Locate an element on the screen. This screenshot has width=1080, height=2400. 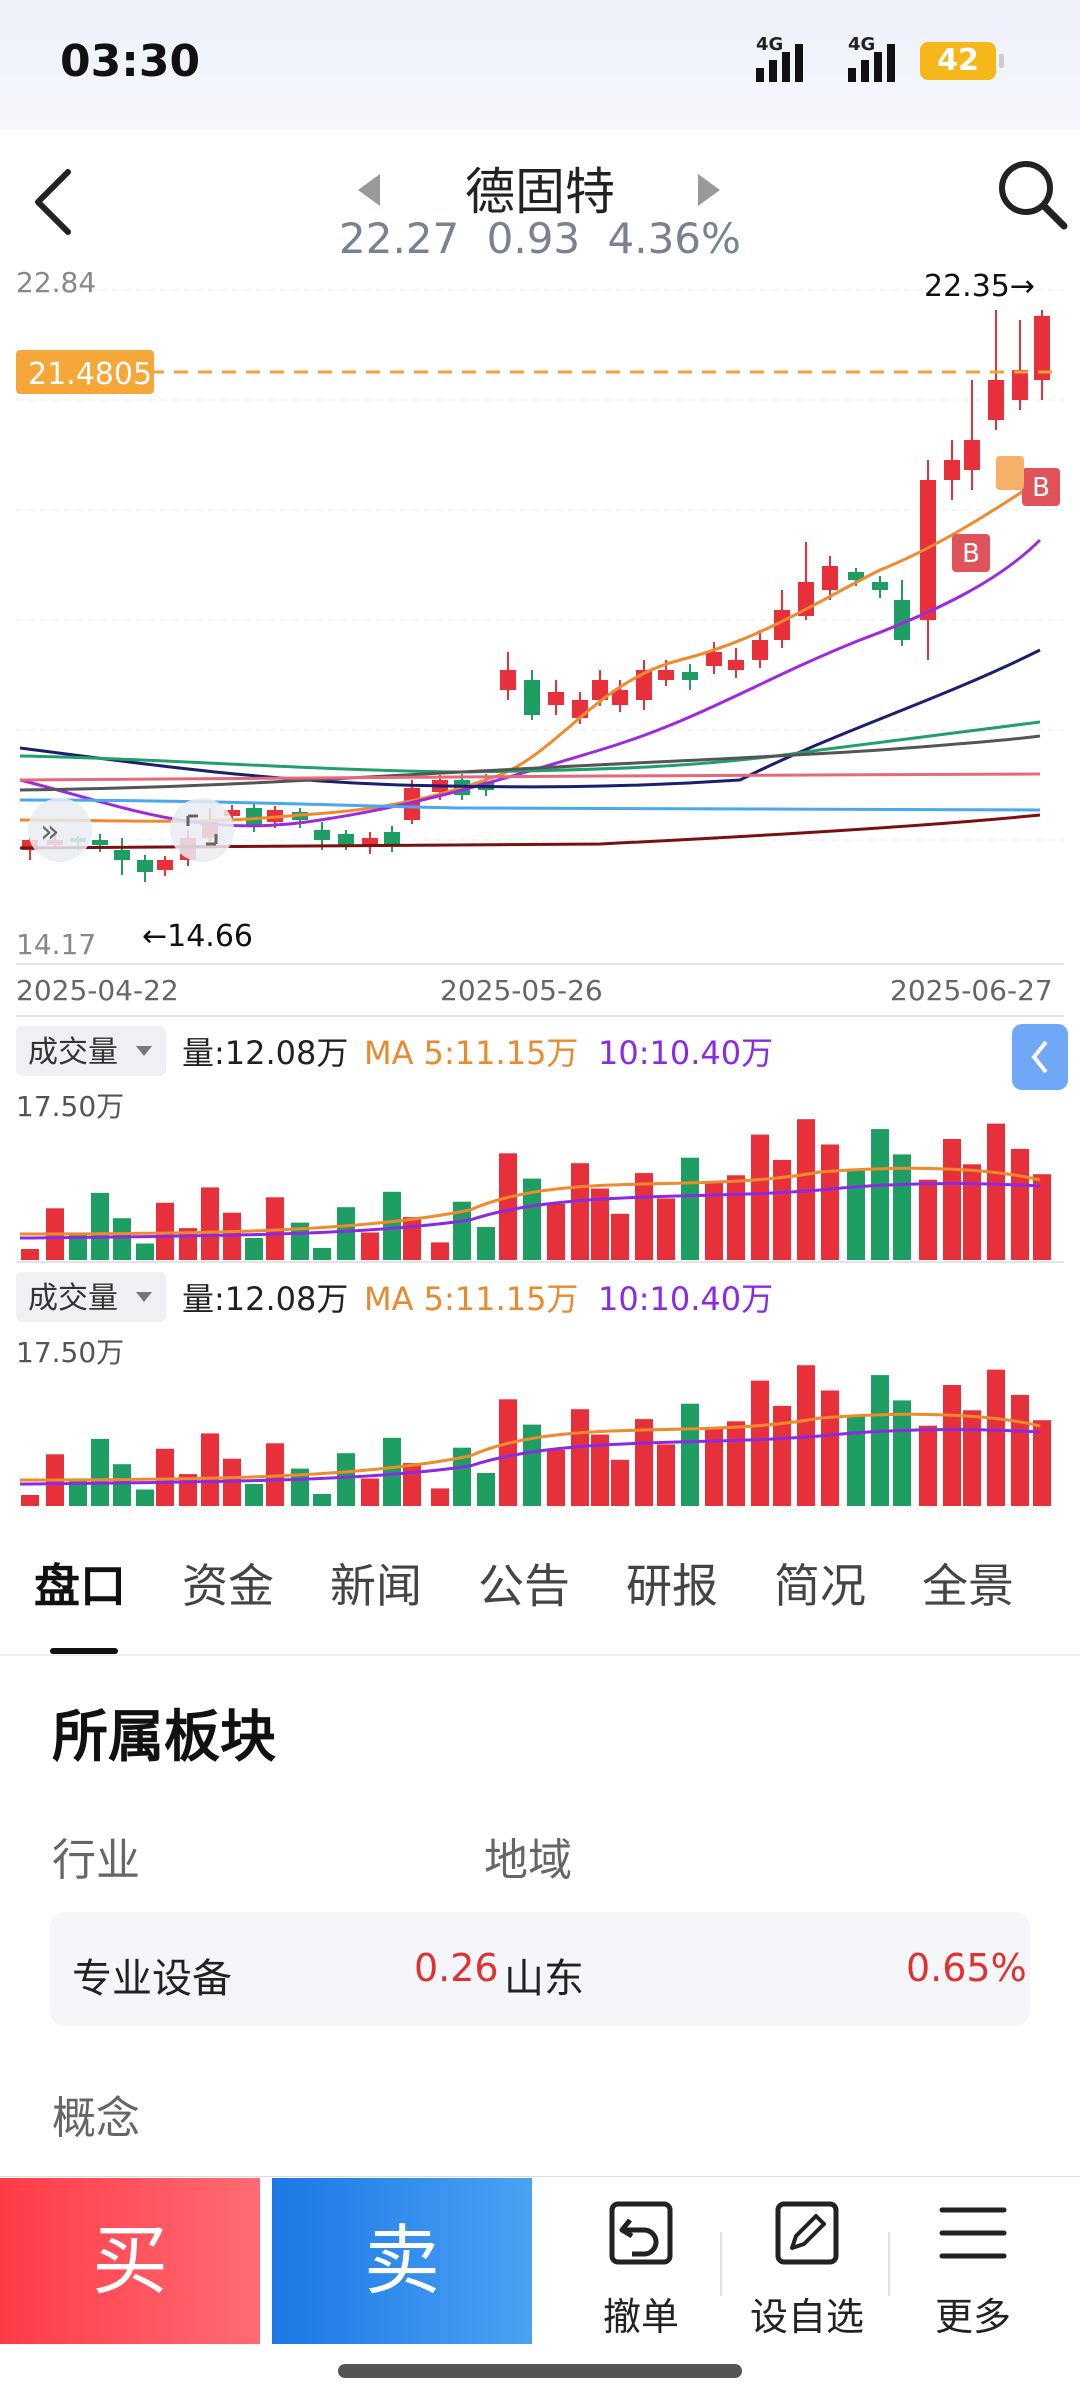
fullscreen-icon is located at coordinates (202, 830).